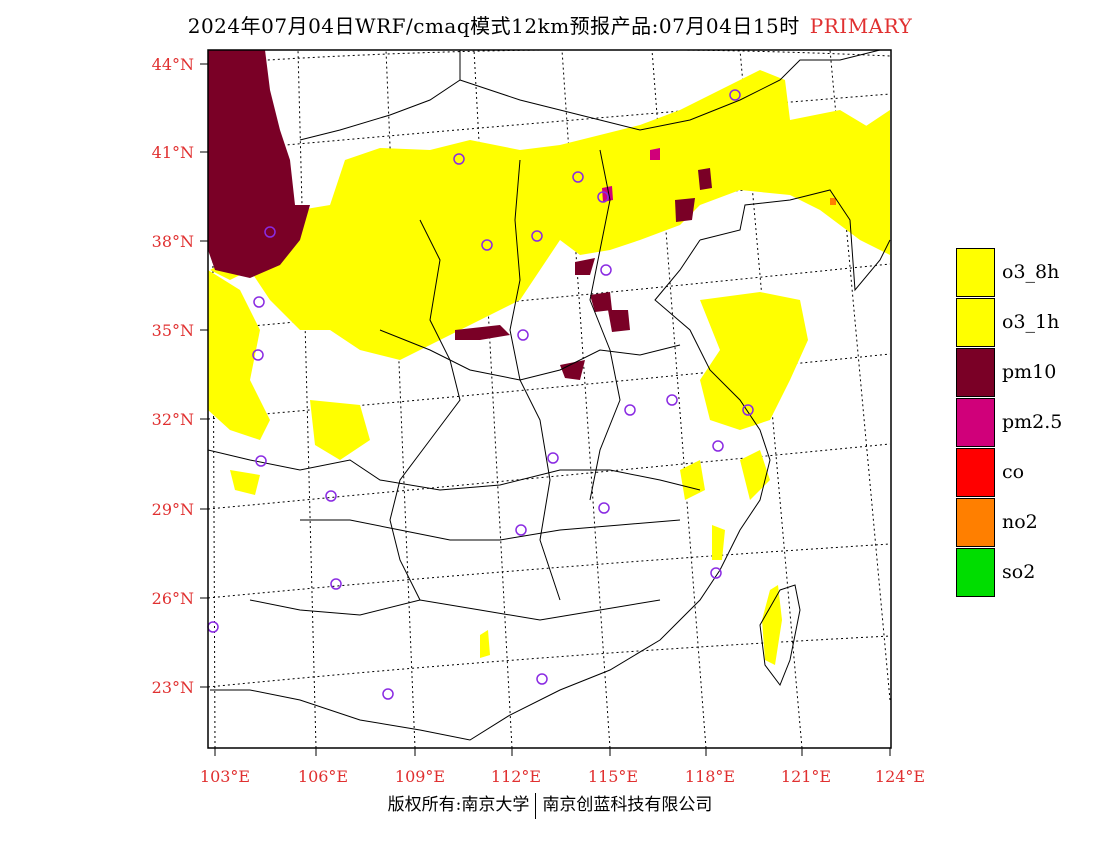 Image resolution: width=1100 pixels, height=850 pixels. I want to click on lat-label: 29°N, so click(173, 509).